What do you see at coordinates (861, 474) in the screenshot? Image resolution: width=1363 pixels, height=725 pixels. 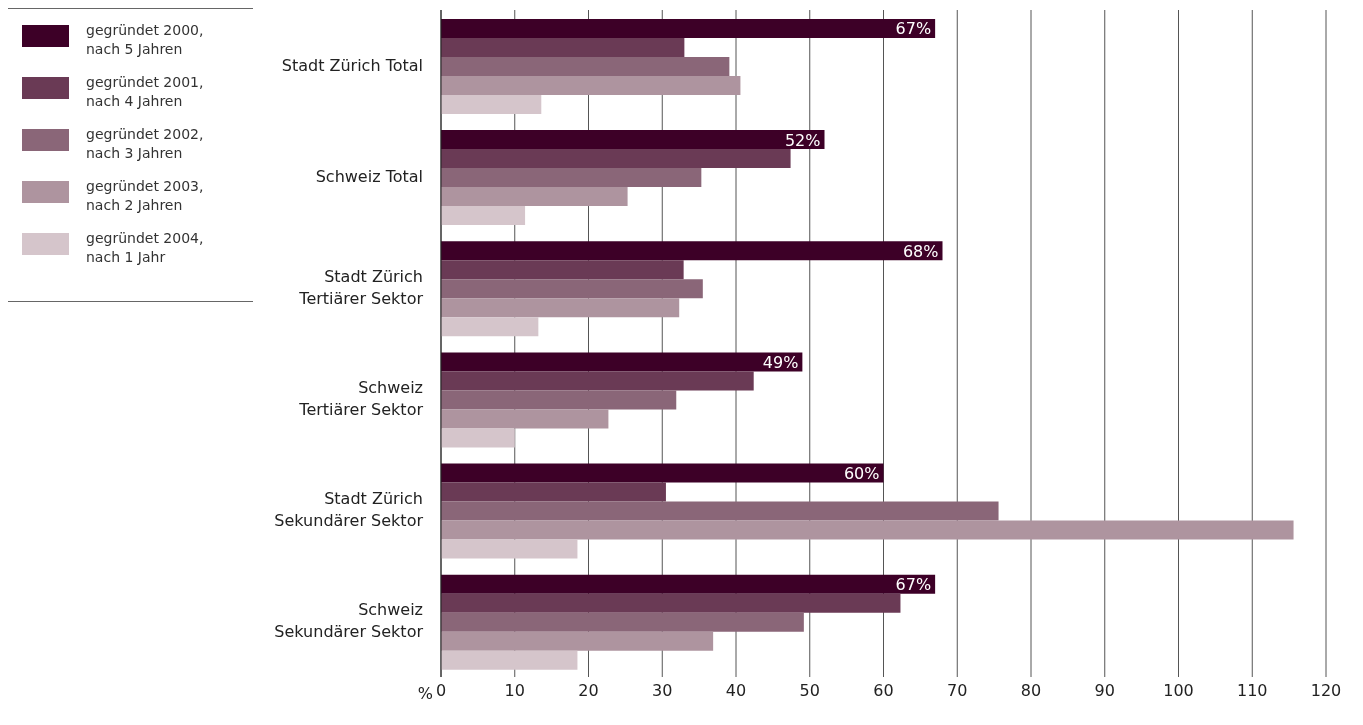 I see `data-label: 60%` at bounding box center [861, 474].